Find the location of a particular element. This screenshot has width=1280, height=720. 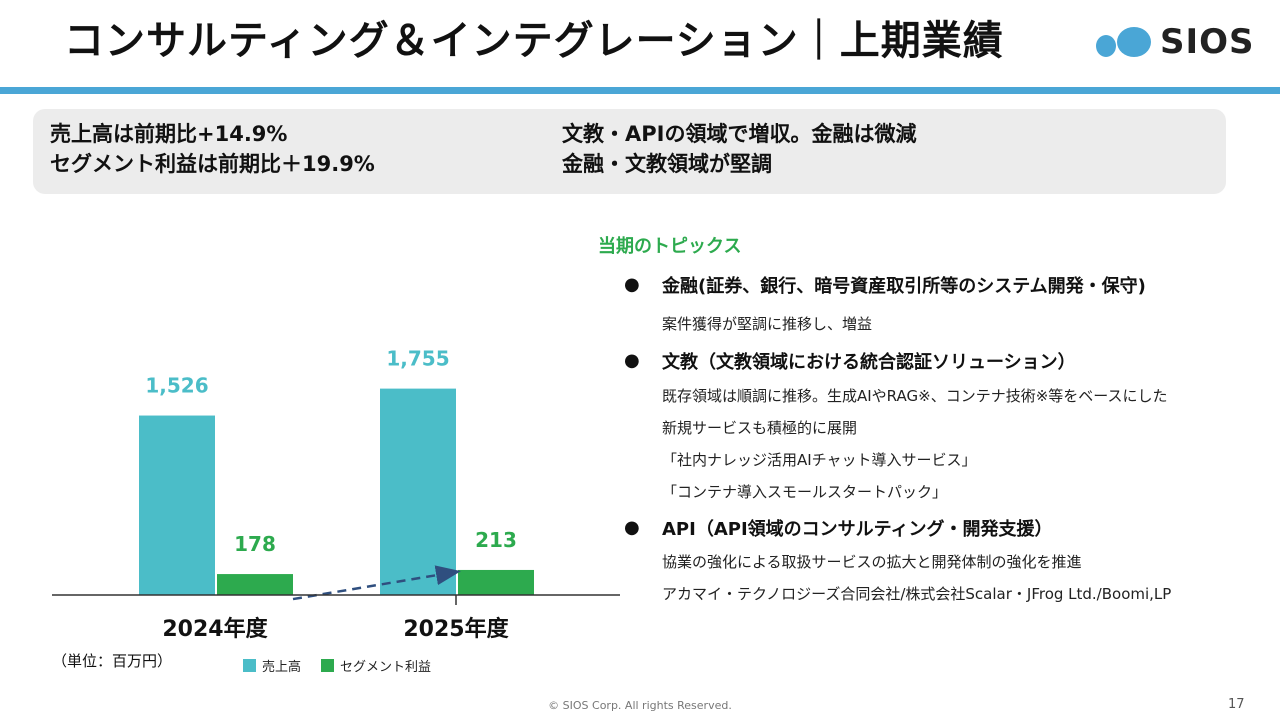

data-label-sales: 1,526 is located at coordinates (176, 386).